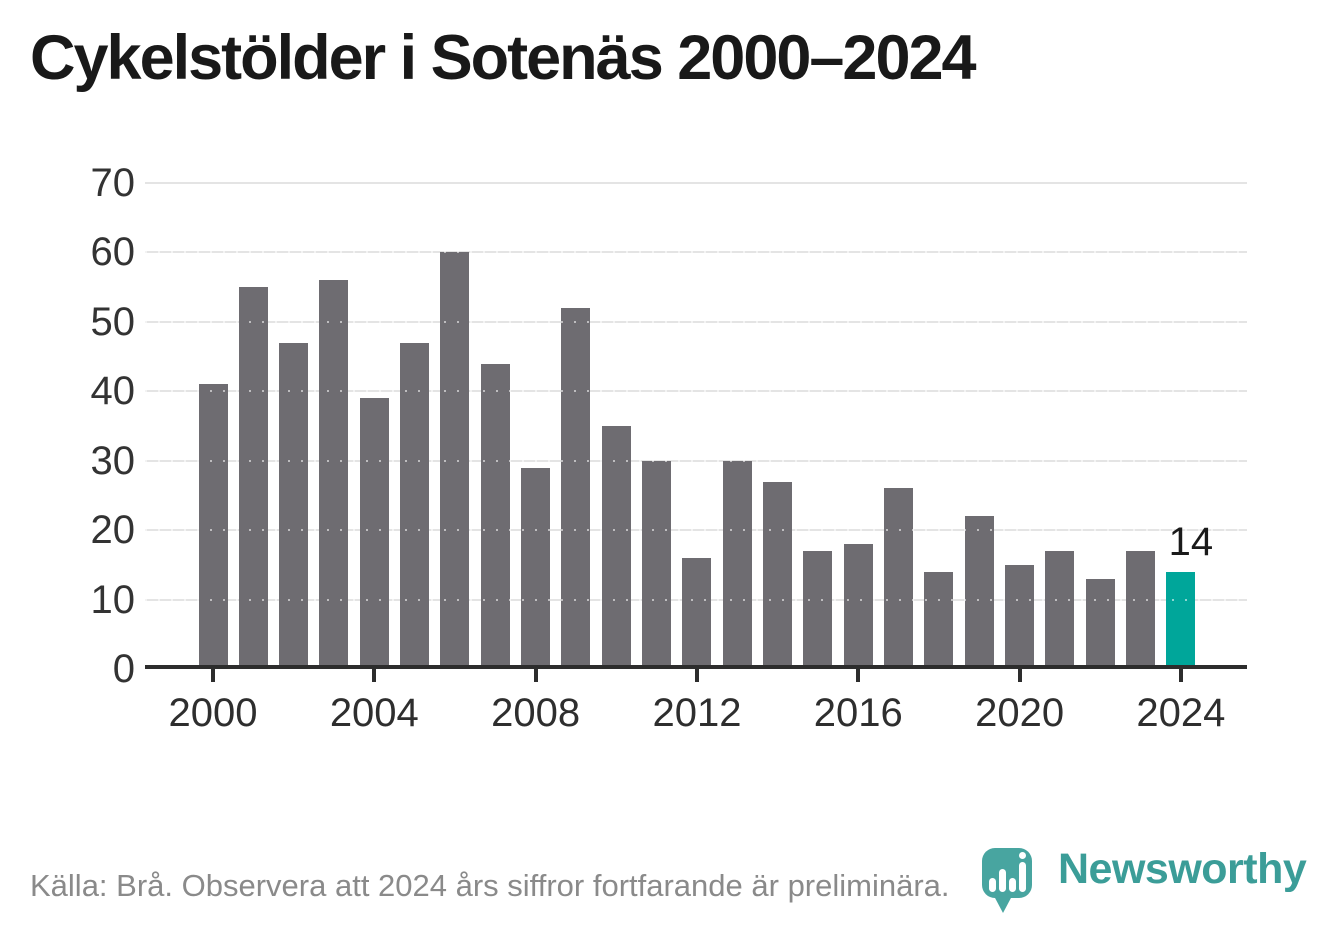 The height and width of the screenshot is (939, 1322). What do you see at coordinates (697, 613) in the screenshot?
I see `bar-2012` at bounding box center [697, 613].